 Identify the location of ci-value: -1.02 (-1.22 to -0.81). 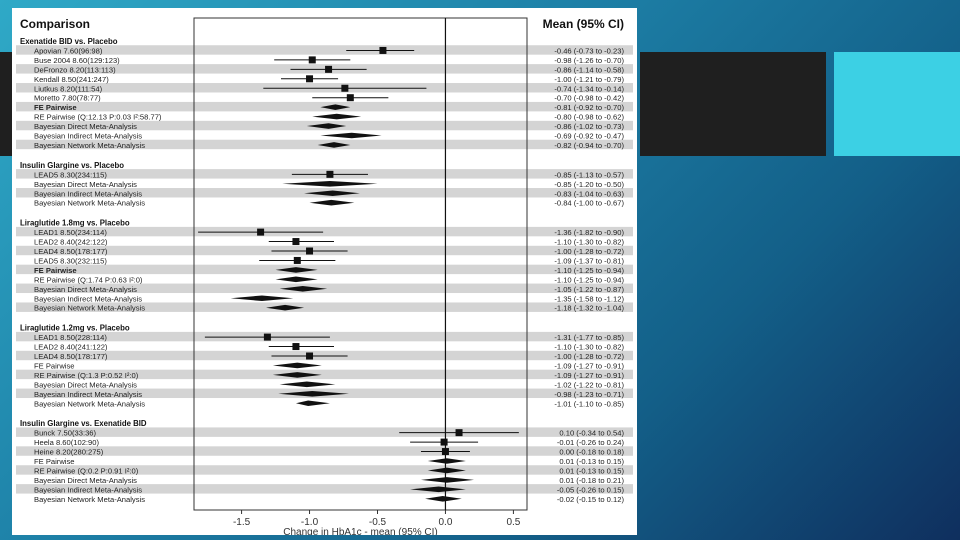
(589, 384).